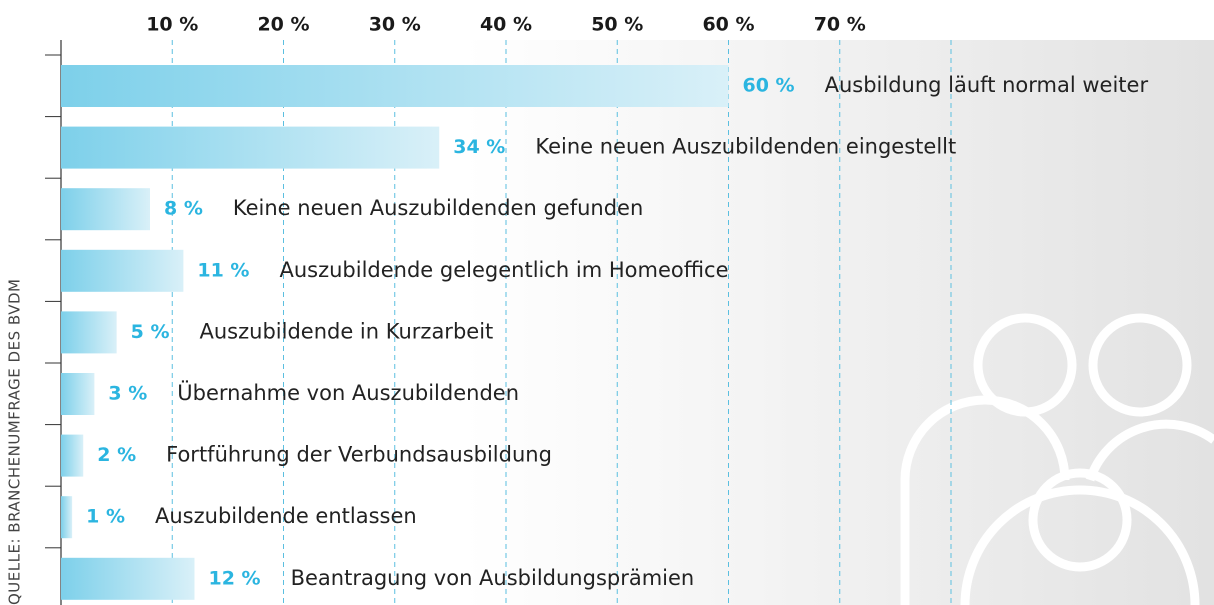 This screenshot has height=605, width=1214. What do you see at coordinates (506, 25) in the screenshot?
I see `x-tick-label: 40 %` at bounding box center [506, 25].